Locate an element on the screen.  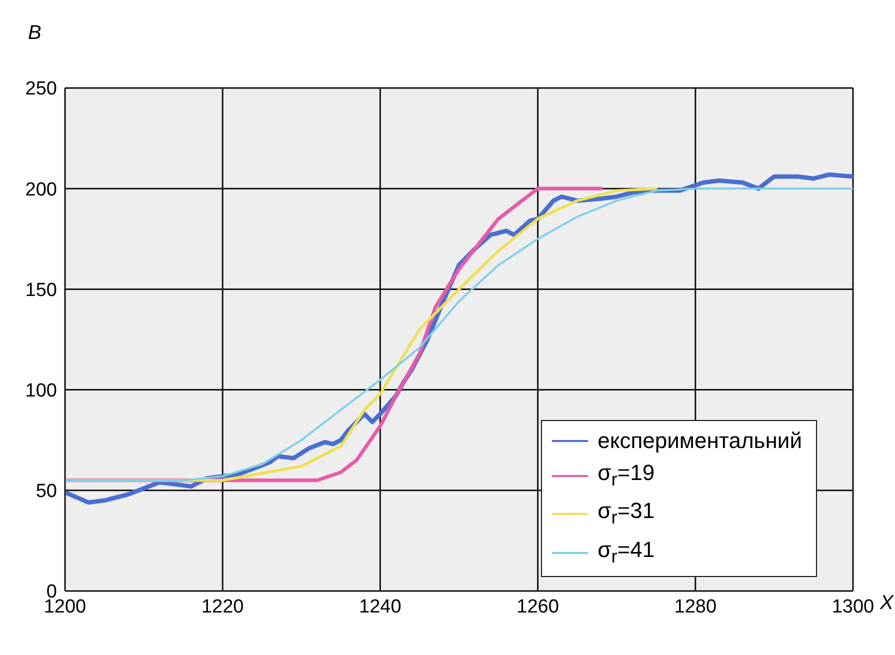
legend-label: σ$_{r}$=31 is located at coordinates (626, 513).